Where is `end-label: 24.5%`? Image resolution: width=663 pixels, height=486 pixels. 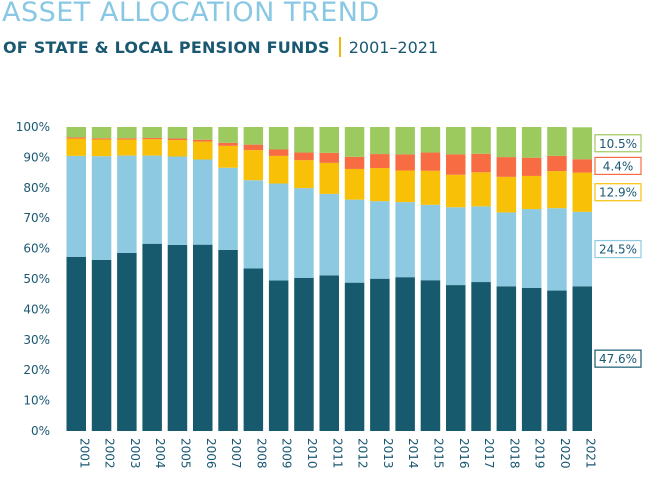 end-label: 24.5% is located at coordinates (618, 250).